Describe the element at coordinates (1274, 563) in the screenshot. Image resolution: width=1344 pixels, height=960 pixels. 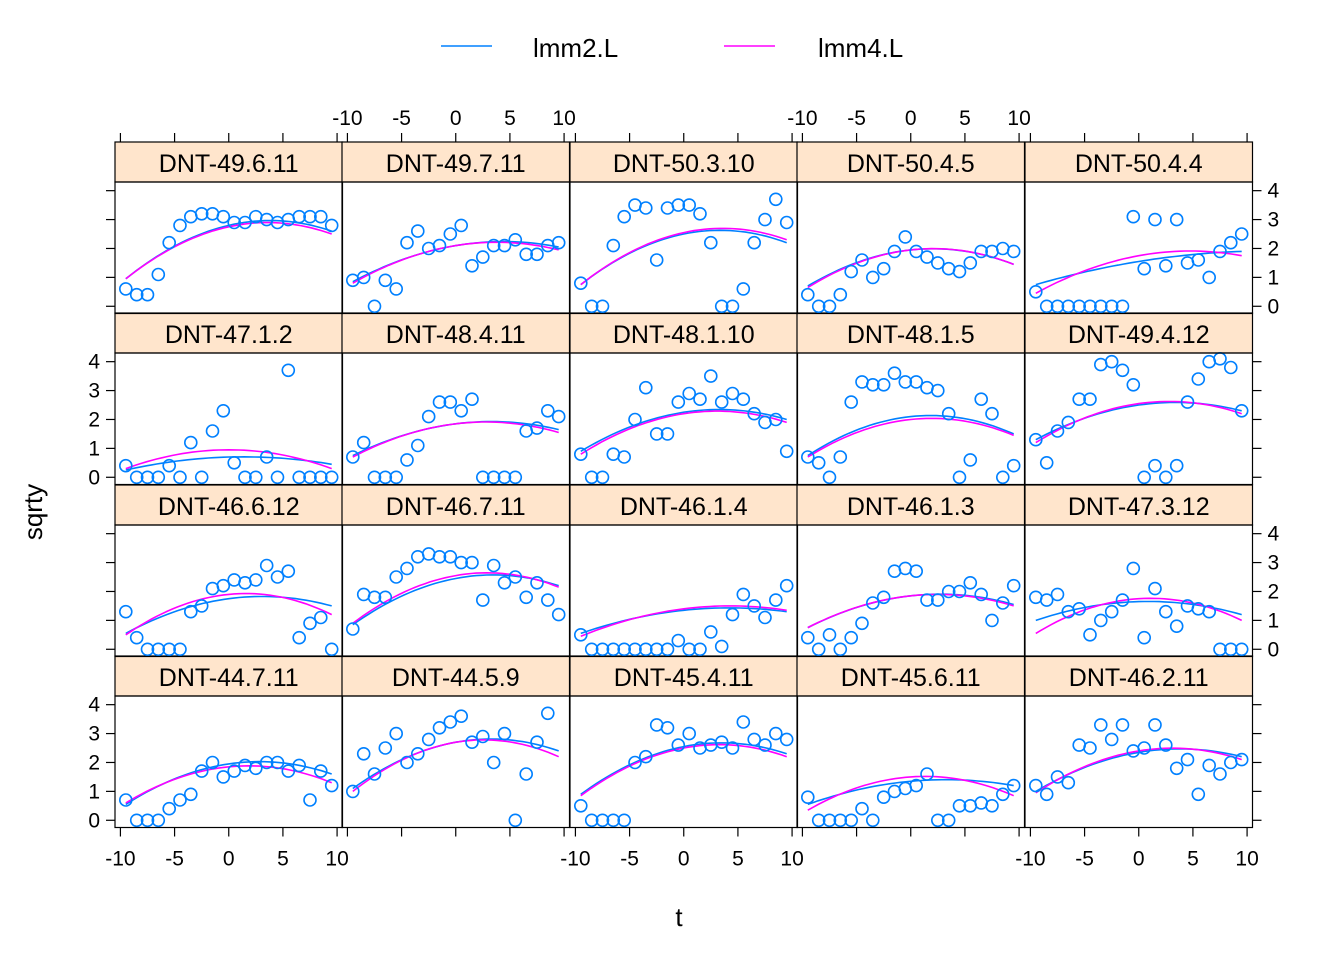
I see `y-tick-label: 3` at that location.